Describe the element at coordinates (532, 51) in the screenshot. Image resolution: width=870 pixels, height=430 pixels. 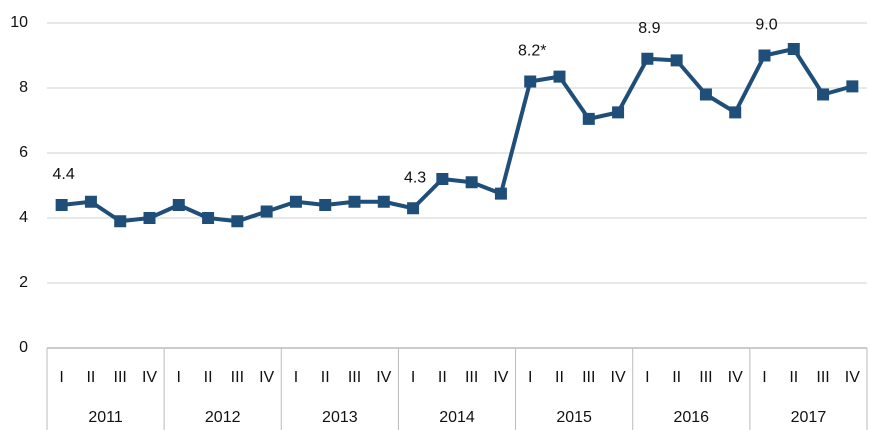
I see `data-label: 8.2*` at that location.